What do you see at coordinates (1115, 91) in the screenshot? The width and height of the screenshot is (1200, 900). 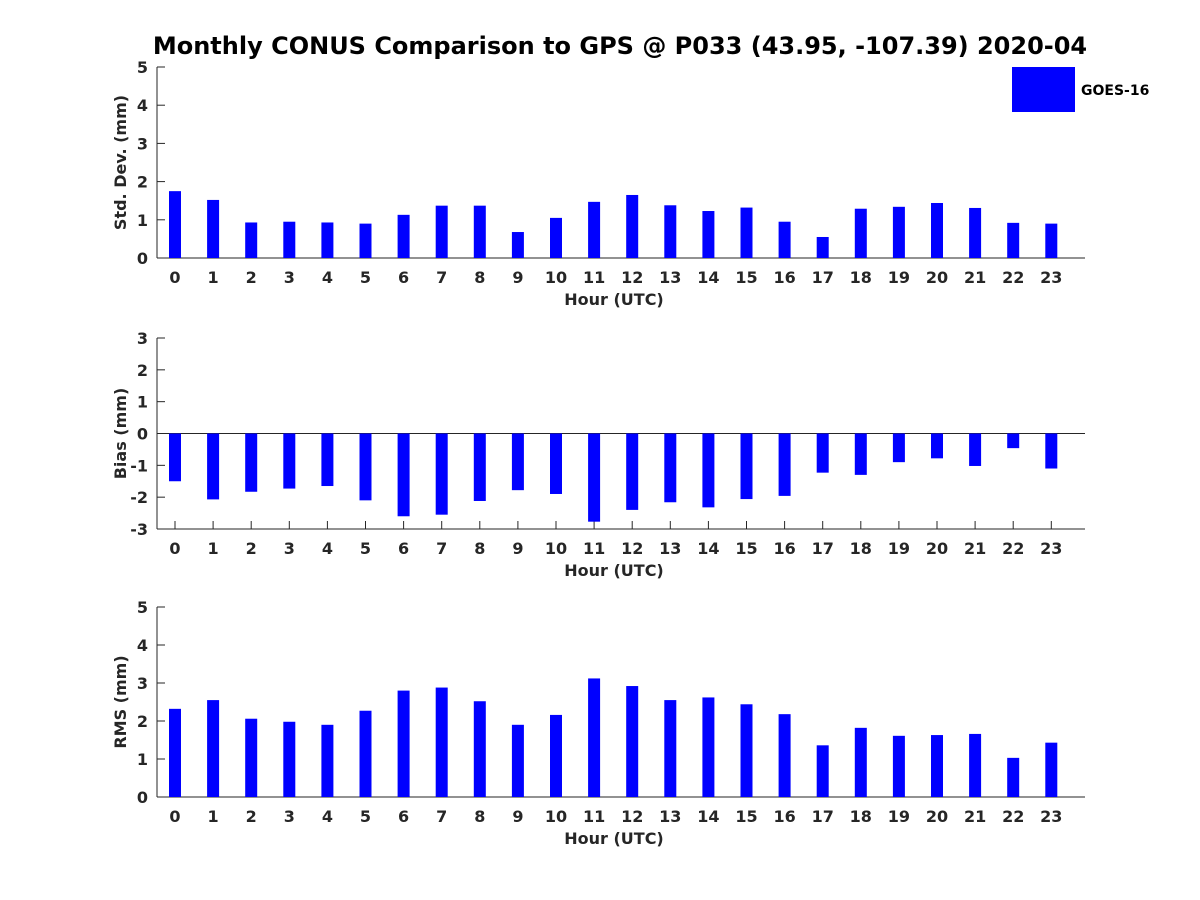 I see `legend-label: GOES-16` at bounding box center [1115, 91].